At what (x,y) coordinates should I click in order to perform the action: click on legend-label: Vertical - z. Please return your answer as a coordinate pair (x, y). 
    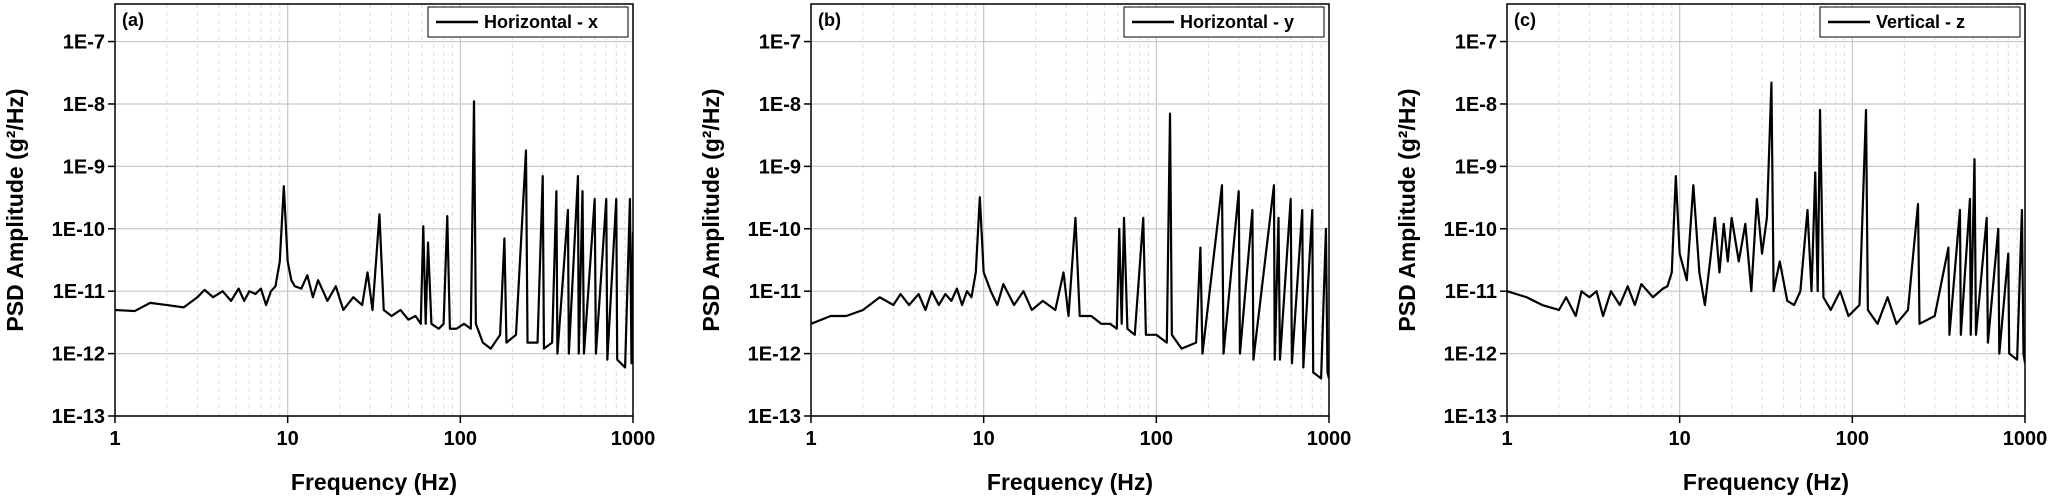
    Looking at the image, I should click on (1920, 22).